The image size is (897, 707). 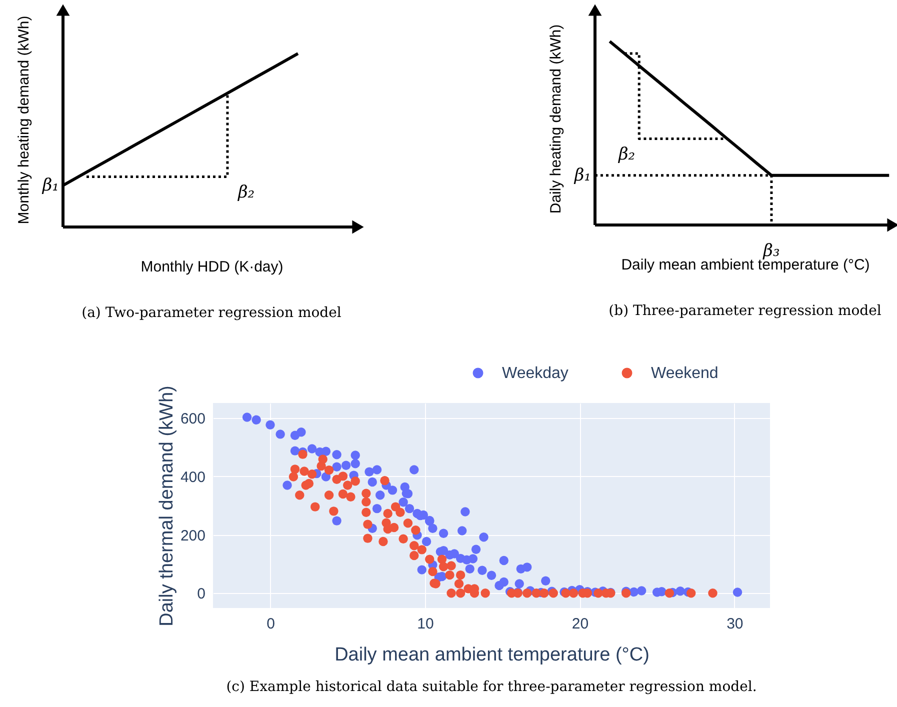 What do you see at coordinates (684, 373) in the screenshot?
I see `legend-label: Weekend` at bounding box center [684, 373].